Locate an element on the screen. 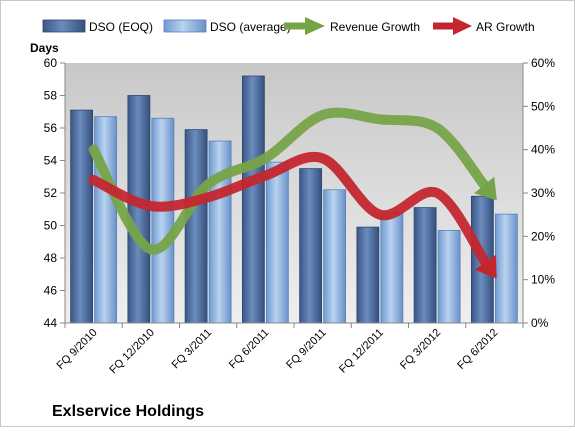  legend-item-ar-growth: AR Growth is located at coordinates (484, 26).